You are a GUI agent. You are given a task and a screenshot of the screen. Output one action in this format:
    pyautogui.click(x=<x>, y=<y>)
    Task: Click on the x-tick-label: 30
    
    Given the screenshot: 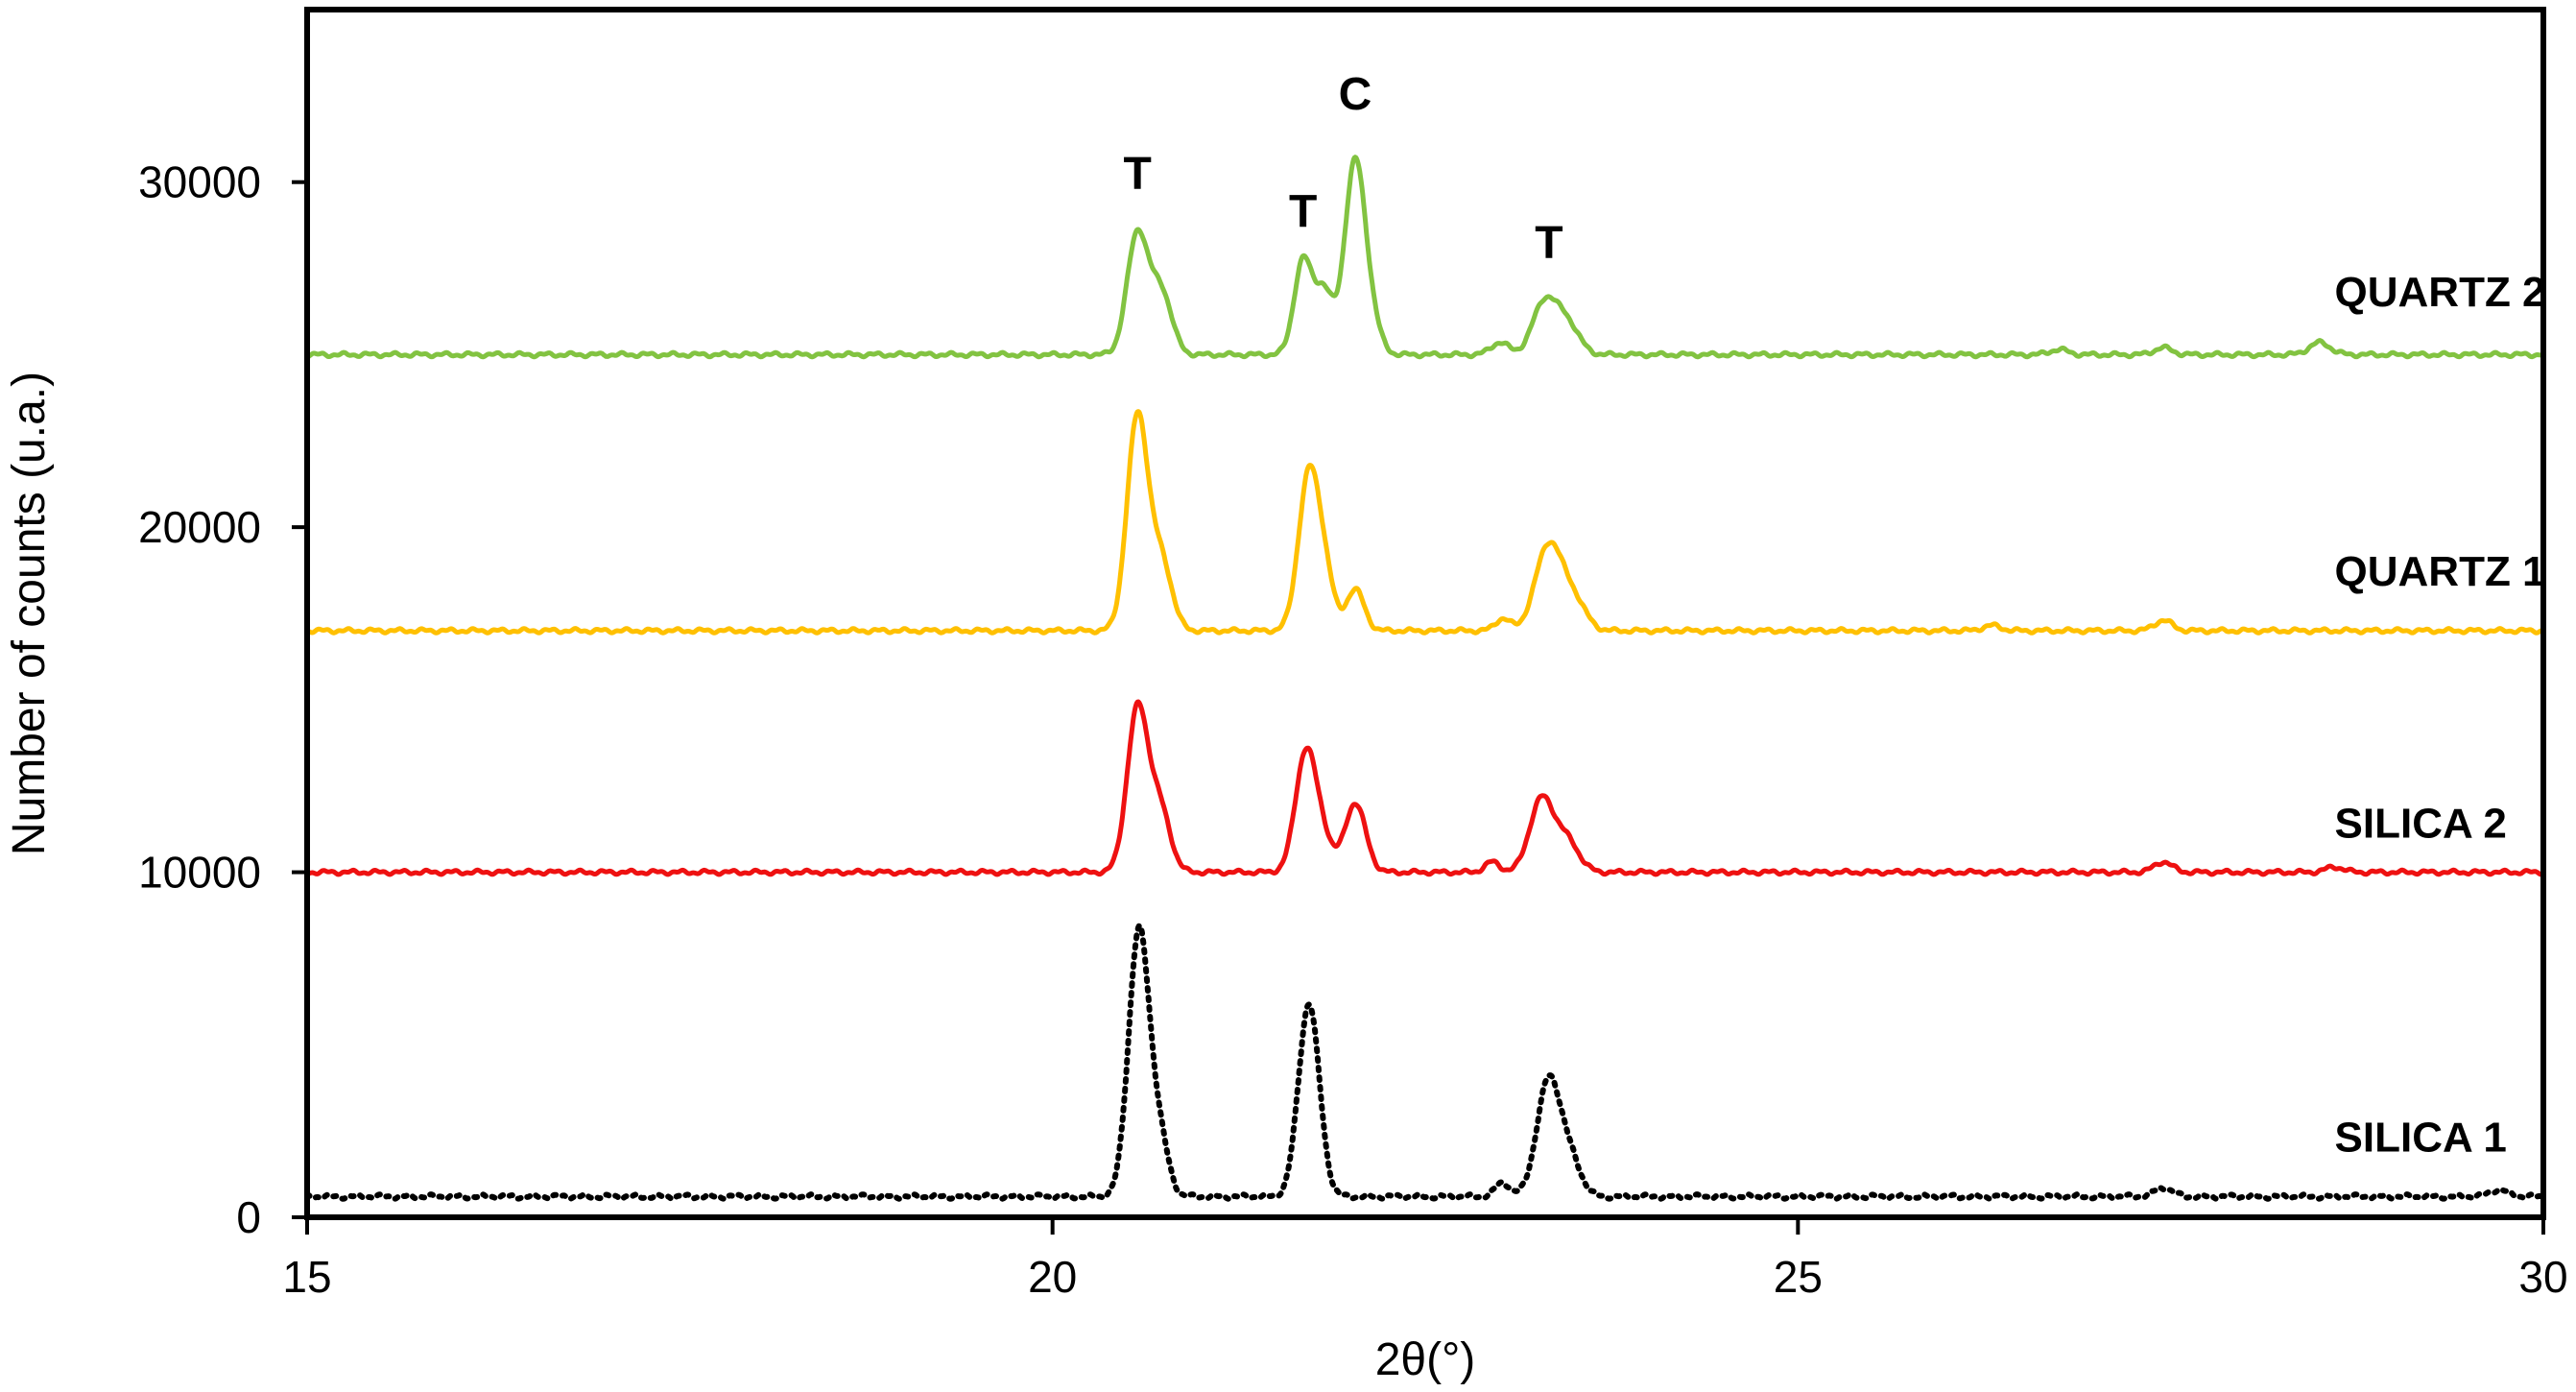 What is the action you would take?
    pyautogui.click(x=2542, y=1277)
    